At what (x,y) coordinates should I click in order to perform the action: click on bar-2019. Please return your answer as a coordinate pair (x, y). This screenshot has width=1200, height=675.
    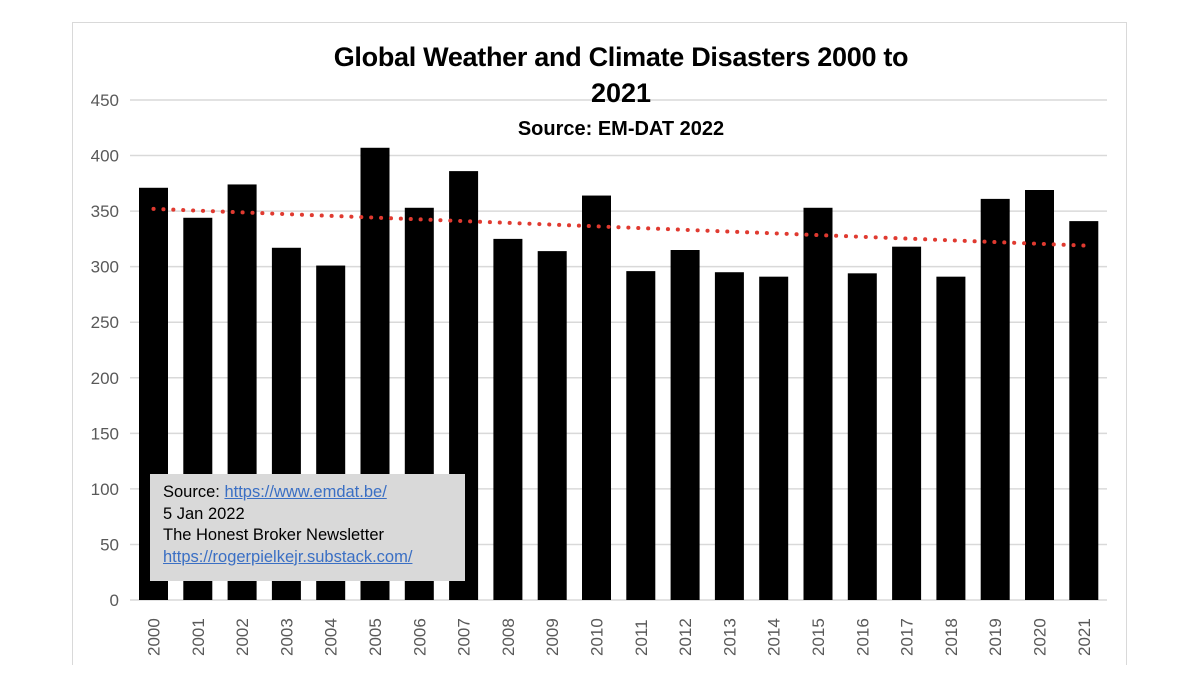
    Looking at the image, I should click on (995, 399).